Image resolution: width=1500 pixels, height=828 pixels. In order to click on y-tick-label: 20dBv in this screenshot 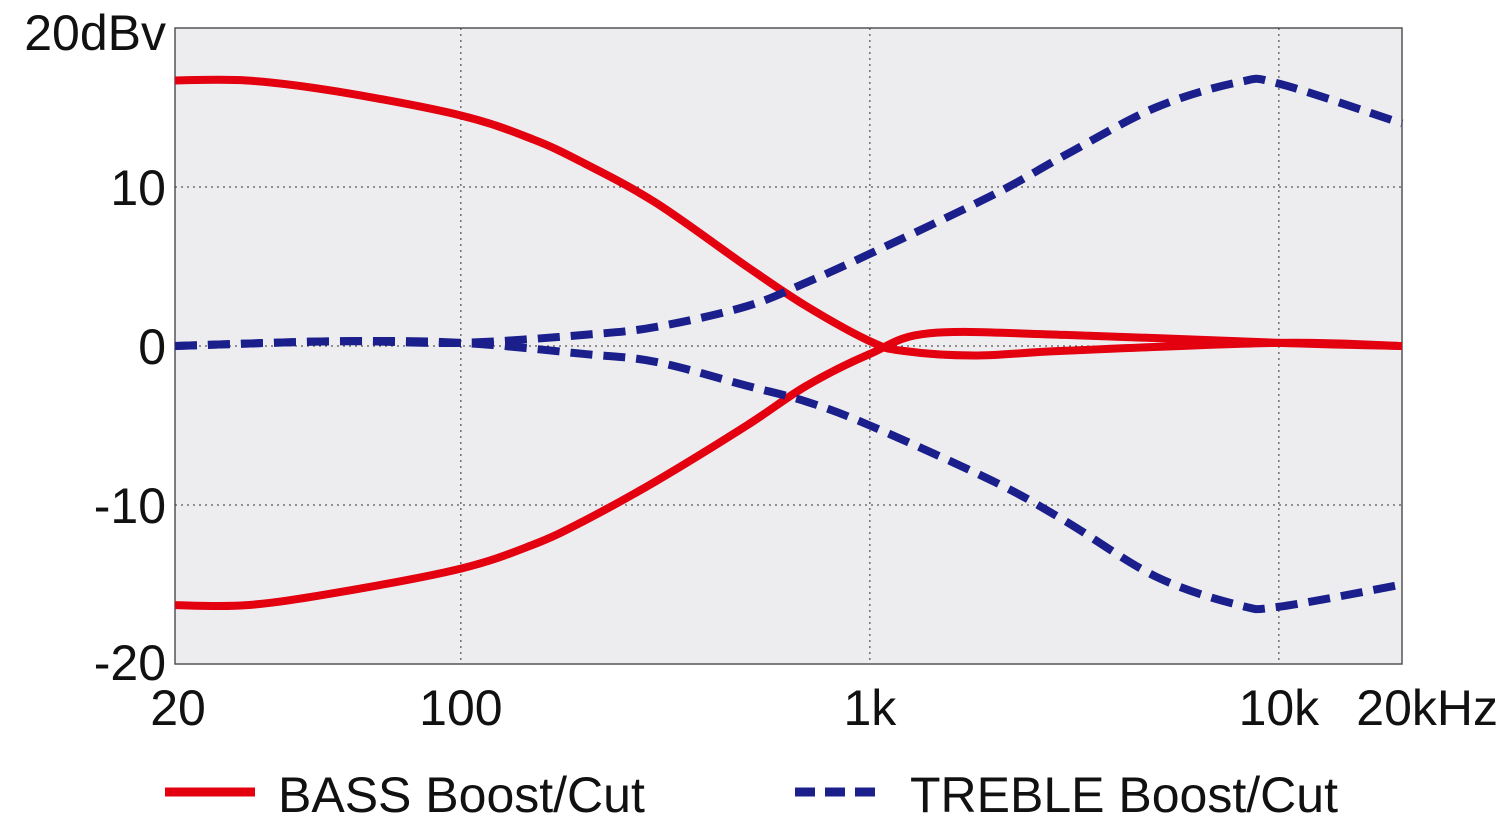, I will do `click(95, 33)`.